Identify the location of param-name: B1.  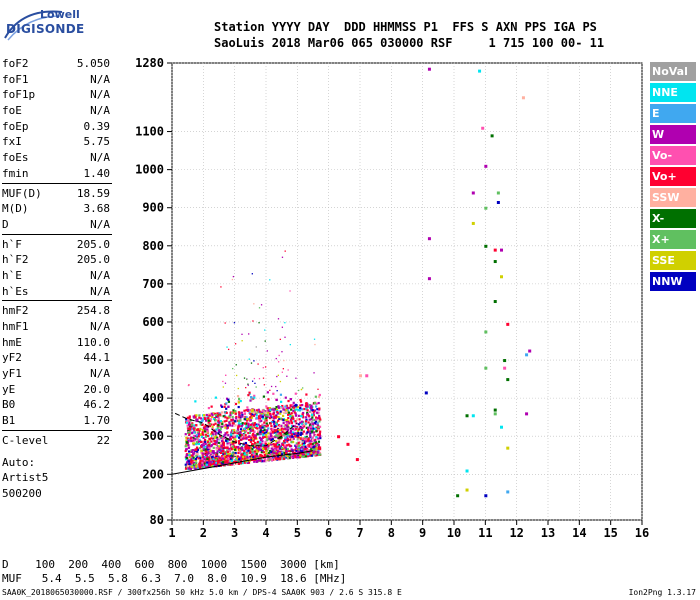
(9, 421).